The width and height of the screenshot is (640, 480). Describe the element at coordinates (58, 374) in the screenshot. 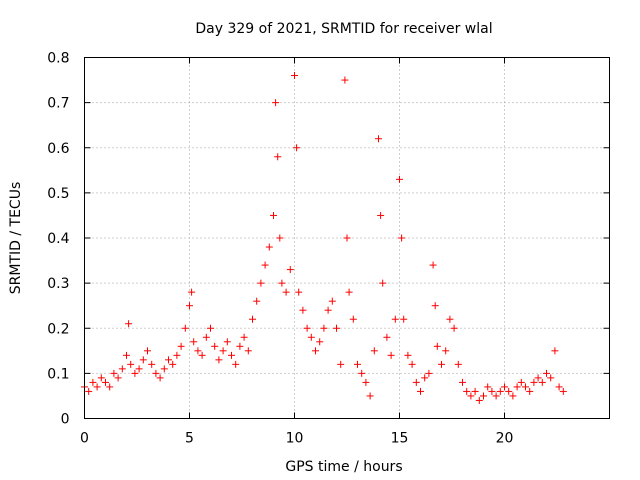

I see `y-tick-label: 0.1` at that location.